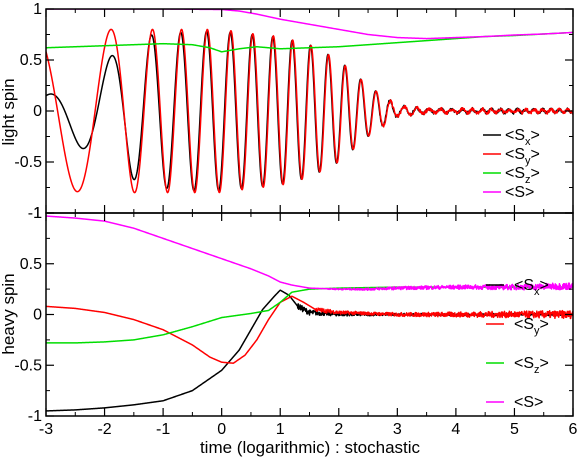 This screenshot has width=581, height=461. What do you see at coordinates (221, 429) in the screenshot?
I see `x-tick-label: 0` at bounding box center [221, 429].